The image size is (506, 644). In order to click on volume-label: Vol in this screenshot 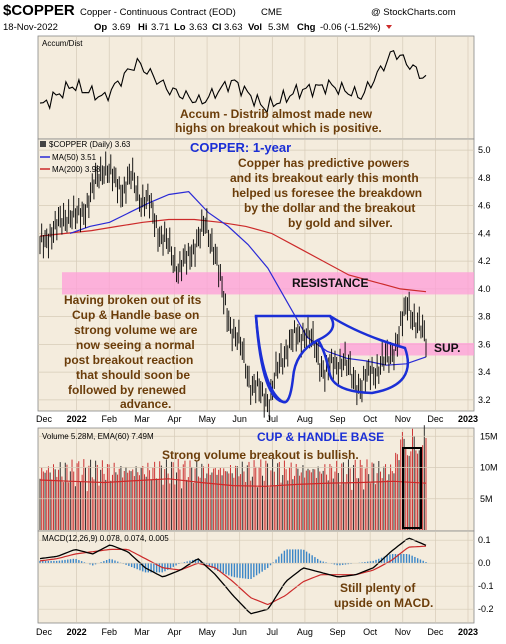, I will do `click(255, 27)`.